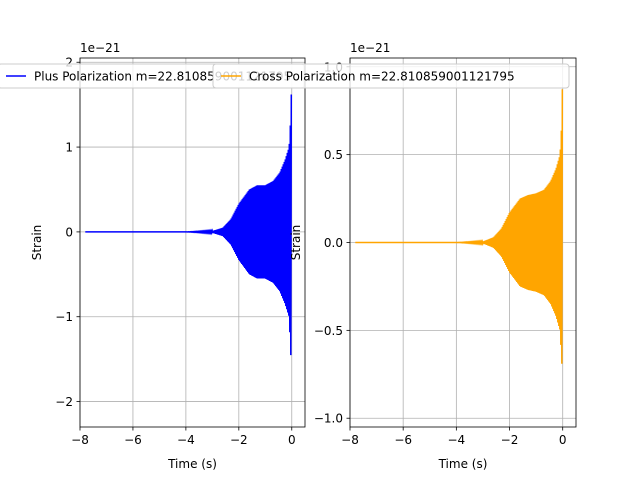 This screenshot has width=640, height=480. I want to click on y-tick-label: 2, so click(69, 63).